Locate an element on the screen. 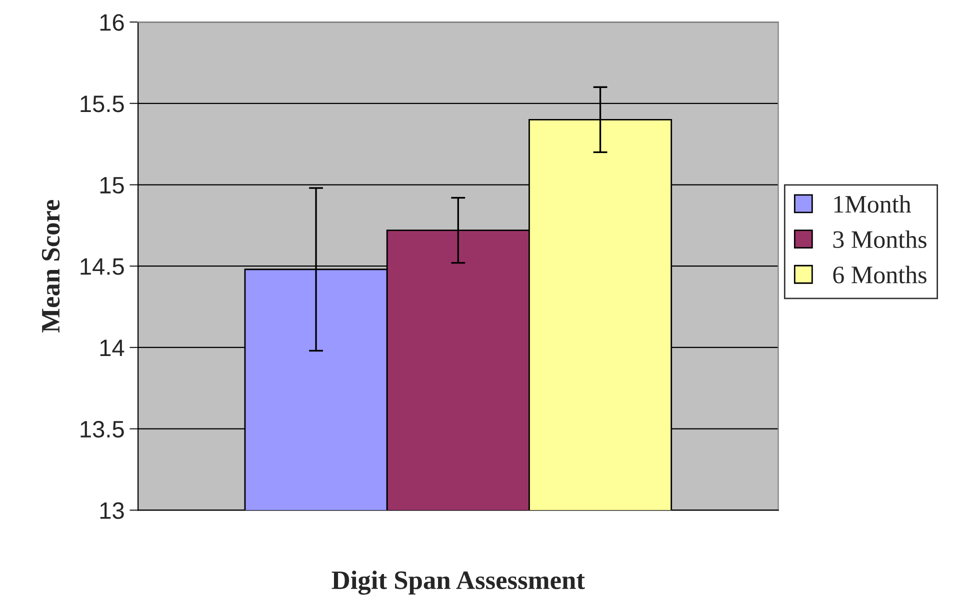 The height and width of the screenshot is (596, 962). legend-label: 1Month is located at coordinates (873, 204).